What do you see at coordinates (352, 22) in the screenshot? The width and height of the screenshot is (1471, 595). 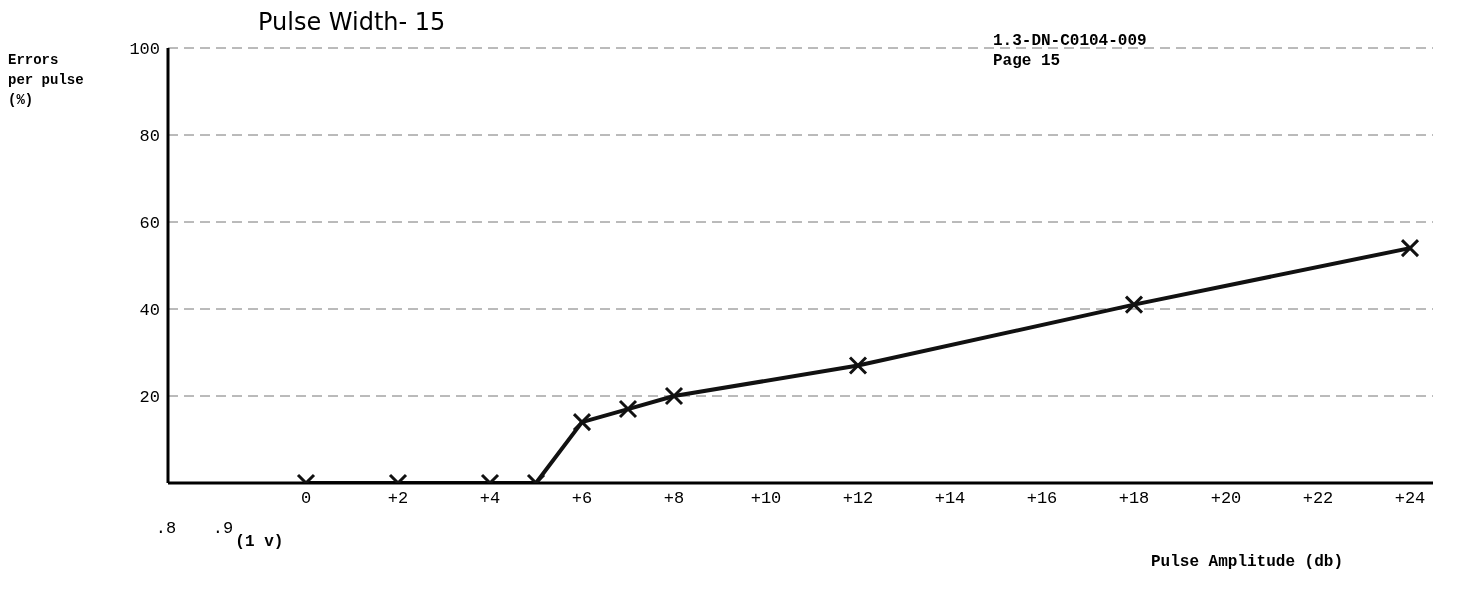 I see `chart-title: Pulse Width- 15` at bounding box center [352, 22].